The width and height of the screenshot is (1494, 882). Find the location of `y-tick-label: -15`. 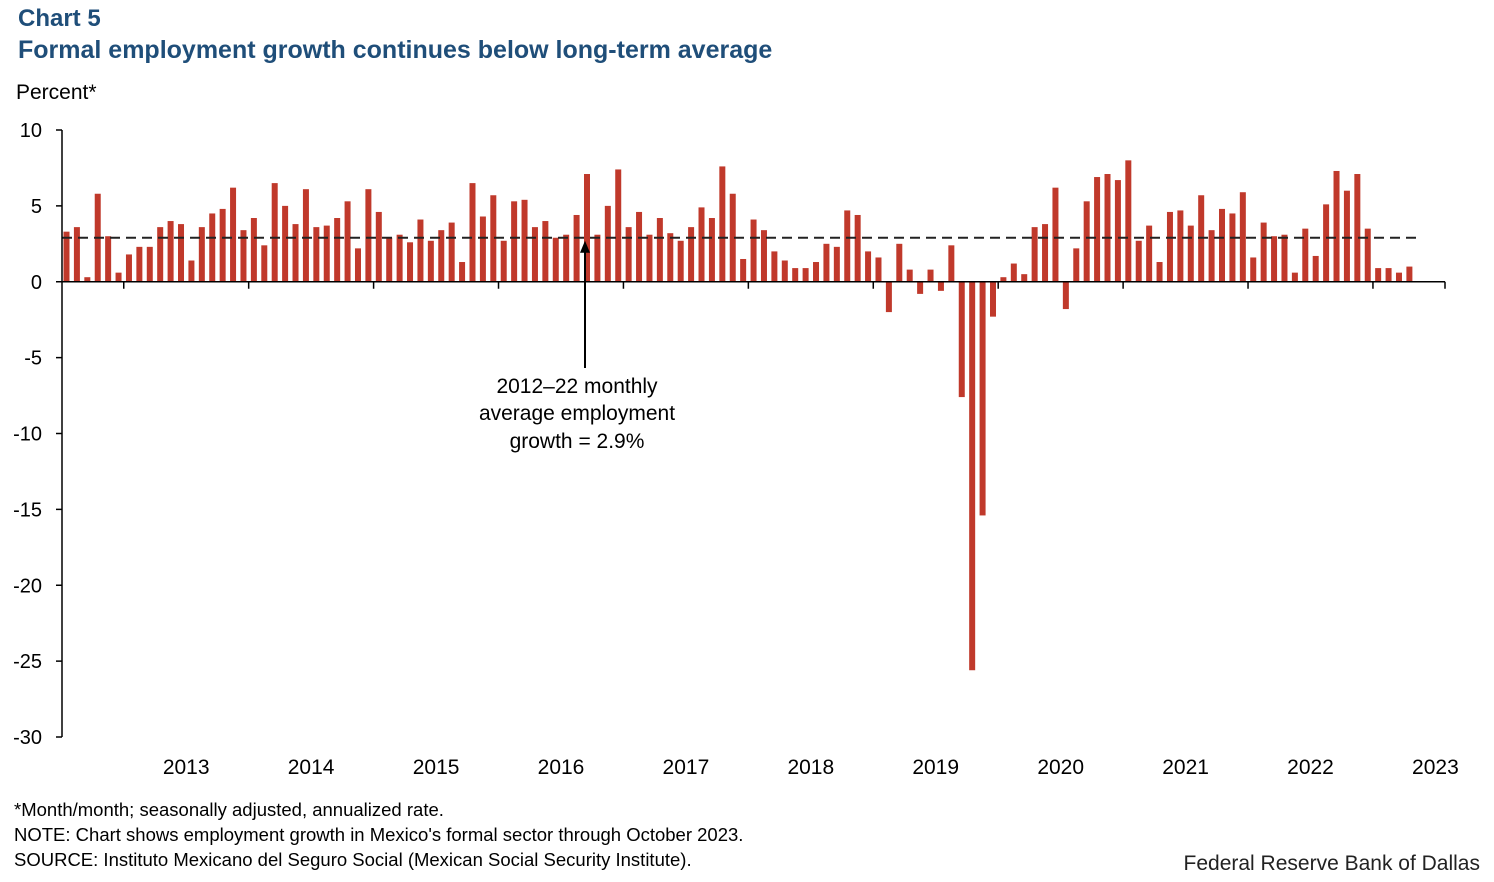

y-tick-label: -15 is located at coordinates (27, 510).